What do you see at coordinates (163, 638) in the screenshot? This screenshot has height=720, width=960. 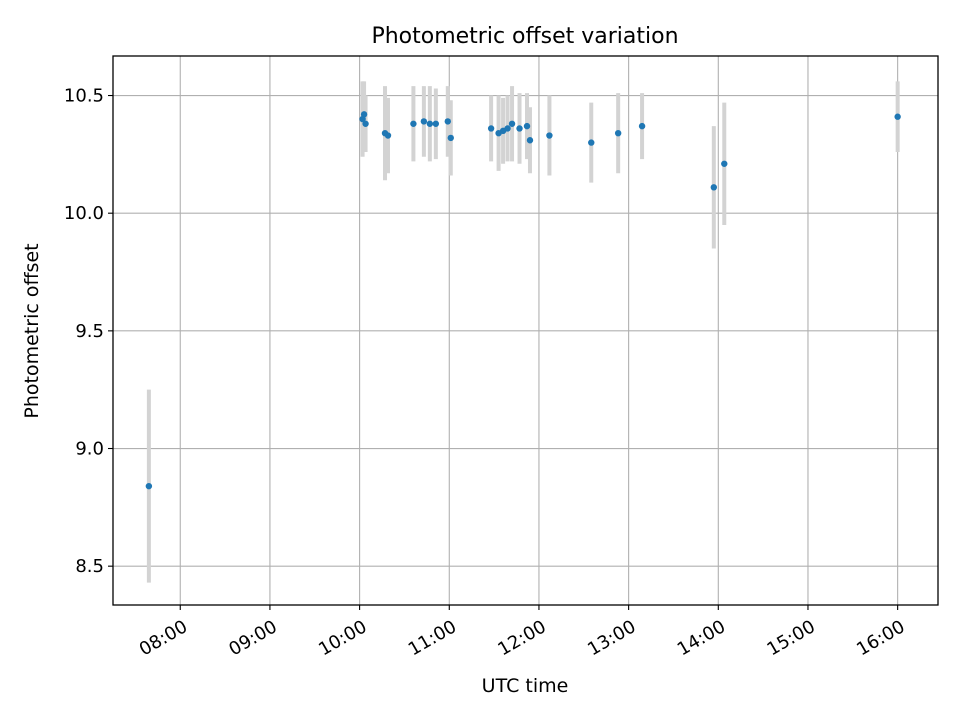 I see `x-tick-label: 08:00` at bounding box center [163, 638].